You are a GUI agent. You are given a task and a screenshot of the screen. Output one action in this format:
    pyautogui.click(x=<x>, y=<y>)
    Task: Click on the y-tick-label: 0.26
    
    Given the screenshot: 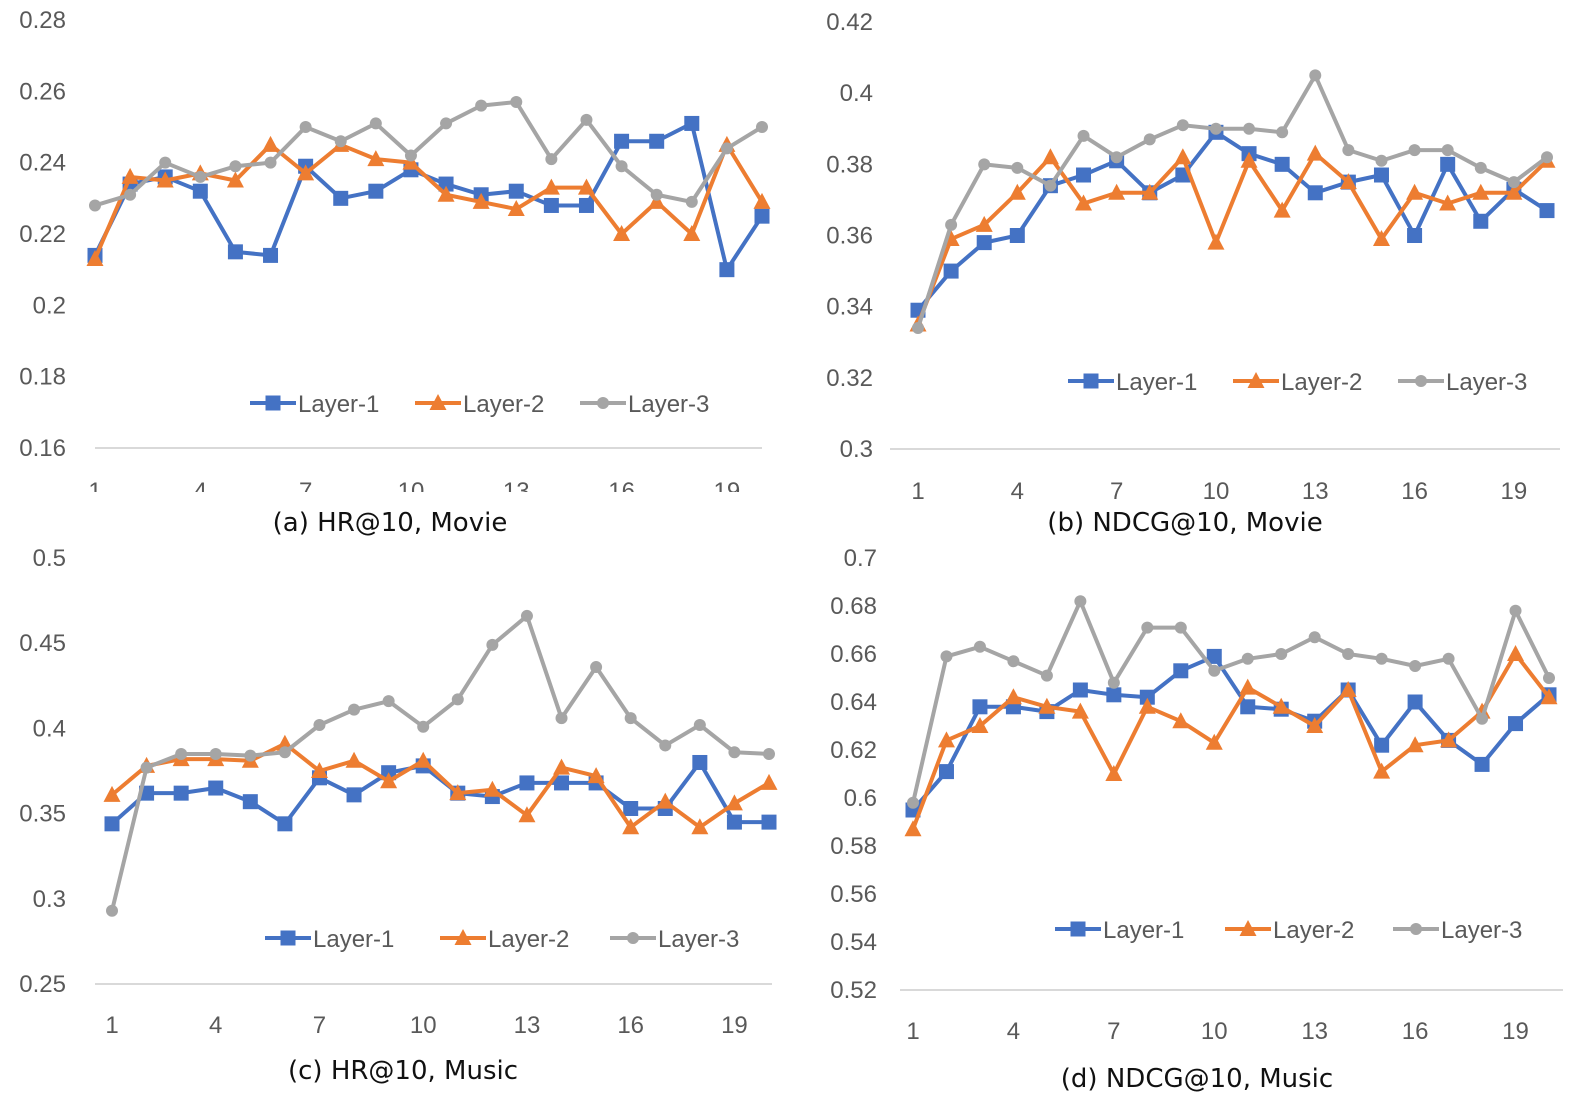 What is the action you would take?
    pyautogui.click(x=42, y=91)
    